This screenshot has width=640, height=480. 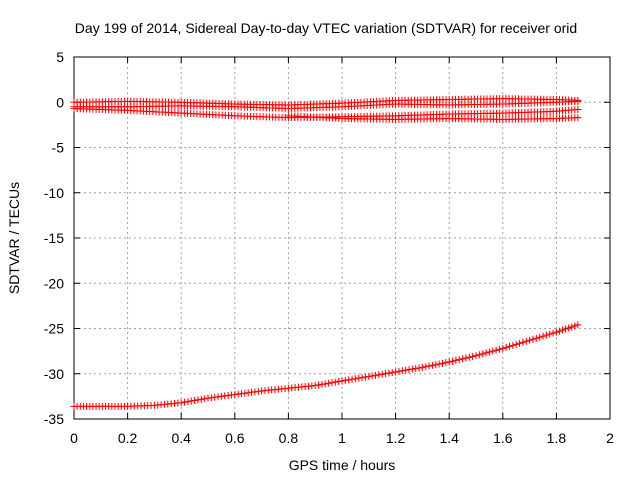 What do you see at coordinates (54, 283) in the screenshot?
I see `y-tick-label: -20` at bounding box center [54, 283].